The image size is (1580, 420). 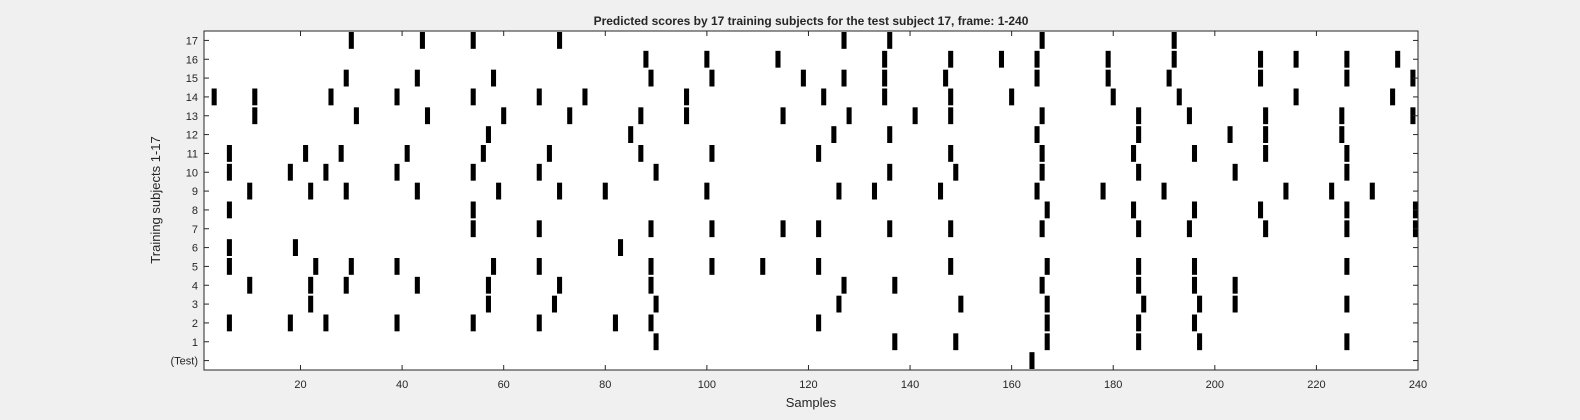 What do you see at coordinates (1316, 385) in the screenshot?
I see `x-tick-label: 220` at bounding box center [1316, 385].